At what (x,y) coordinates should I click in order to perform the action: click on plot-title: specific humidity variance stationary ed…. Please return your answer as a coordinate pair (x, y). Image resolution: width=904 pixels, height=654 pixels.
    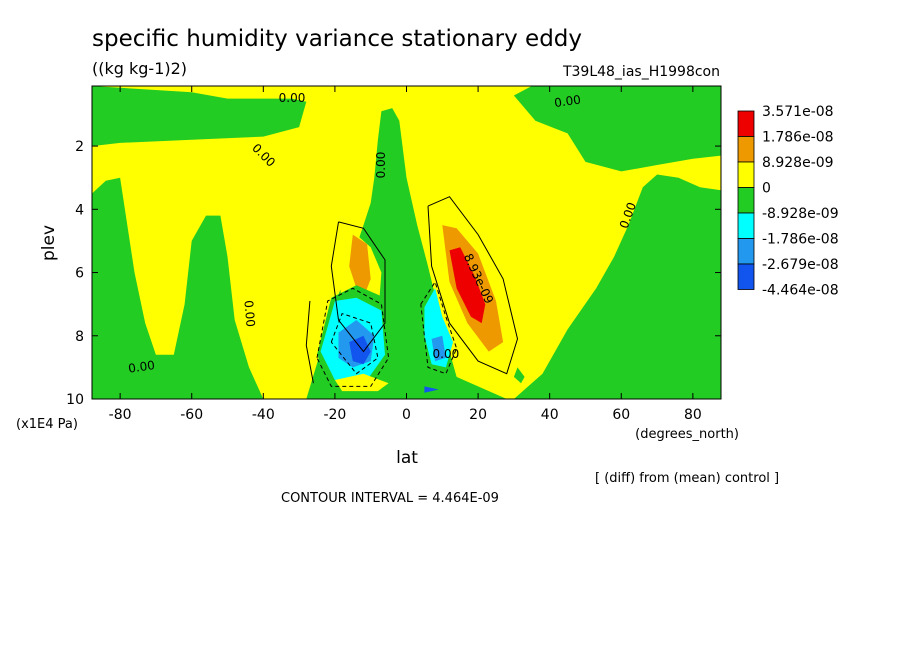
    Looking at the image, I should click on (337, 39).